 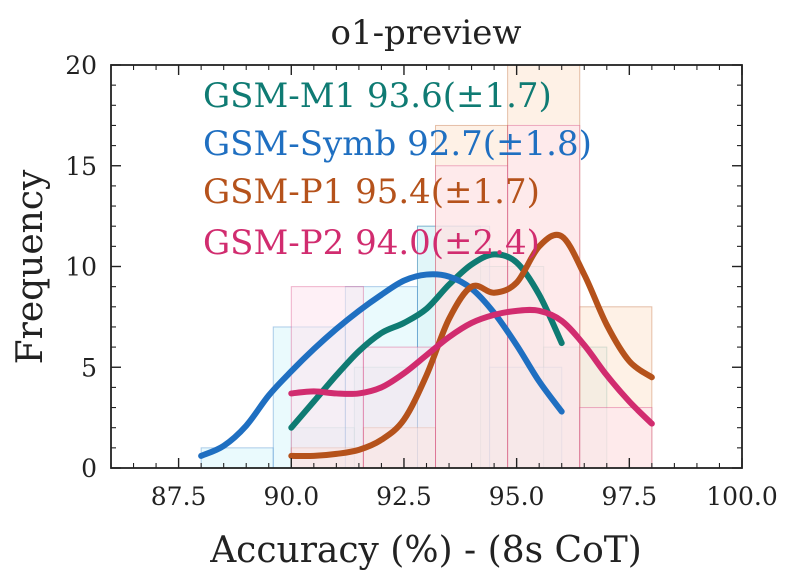 I want to click on x-axis-label: Accuracy (%) - (8s CoT), so click(x=425, y=550).